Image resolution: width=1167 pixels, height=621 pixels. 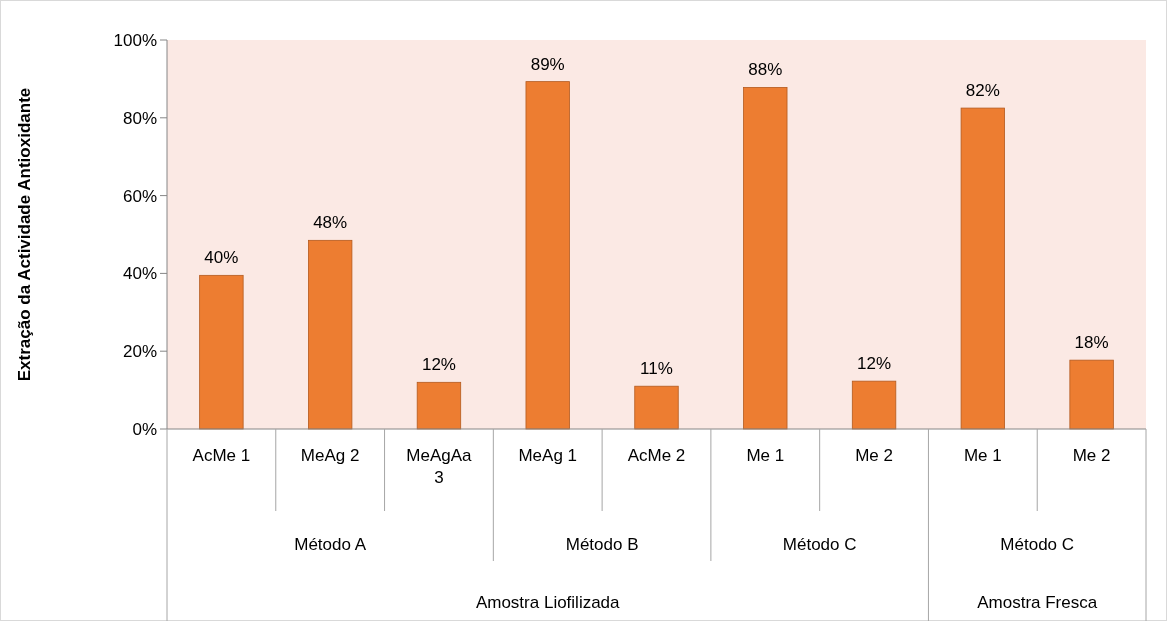 I want to click on x-tick-label: MeAgAa 3, so click(x=439, y=466).